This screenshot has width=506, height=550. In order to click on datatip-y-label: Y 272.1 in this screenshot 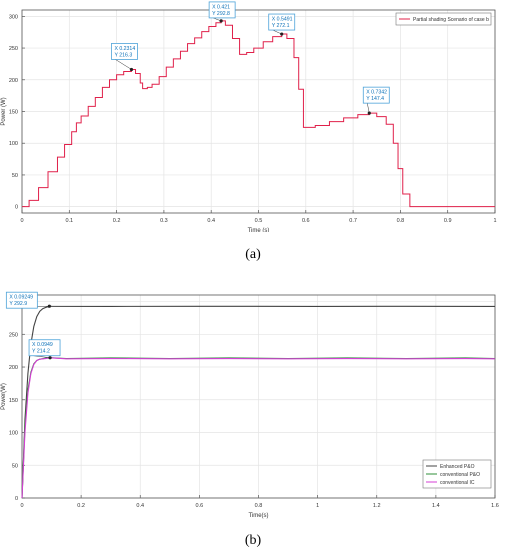, I will do `click(281, 26)`.